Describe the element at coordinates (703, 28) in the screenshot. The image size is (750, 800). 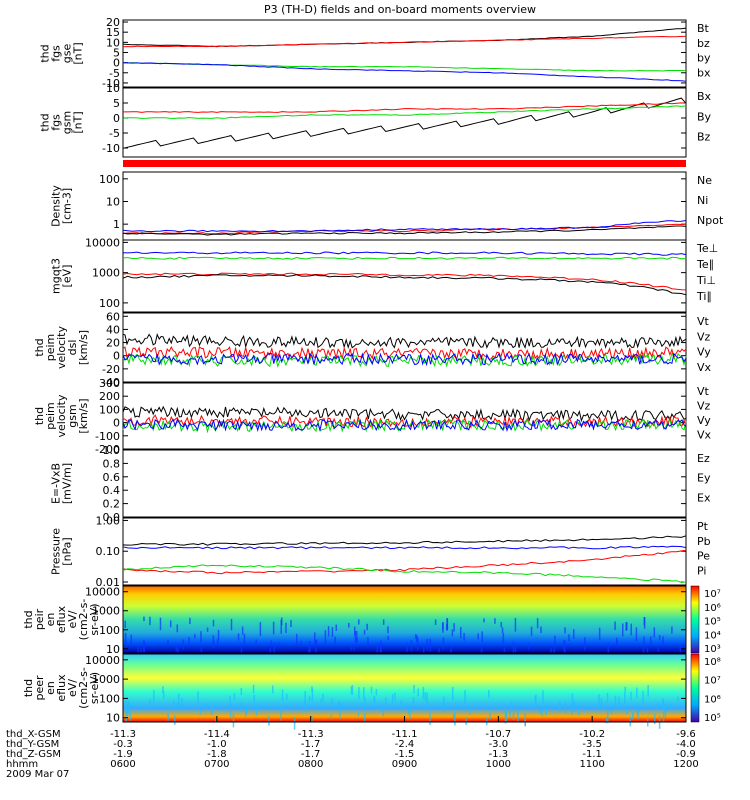
I see `legend-bt: Bt` at that location.